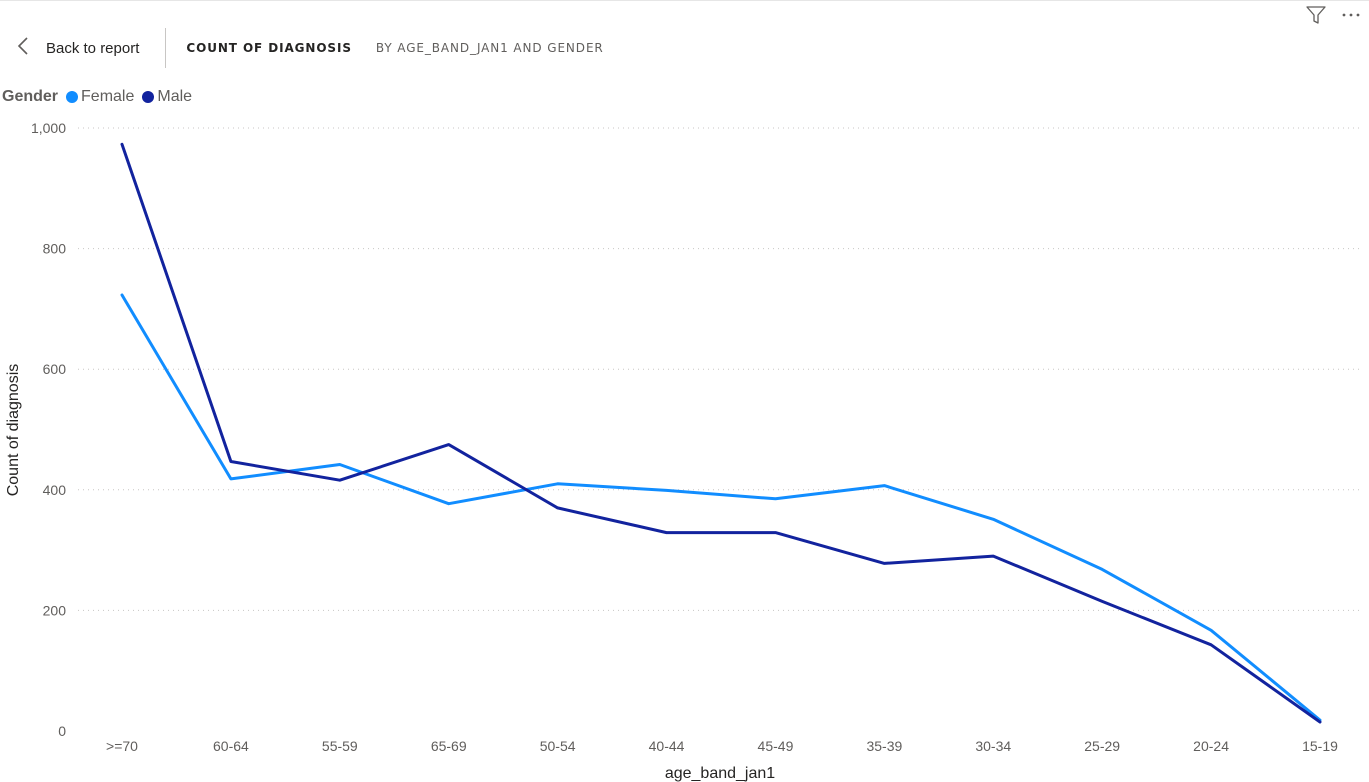  I want to click on back-to-report-button: Back to report, so click(77, 48).